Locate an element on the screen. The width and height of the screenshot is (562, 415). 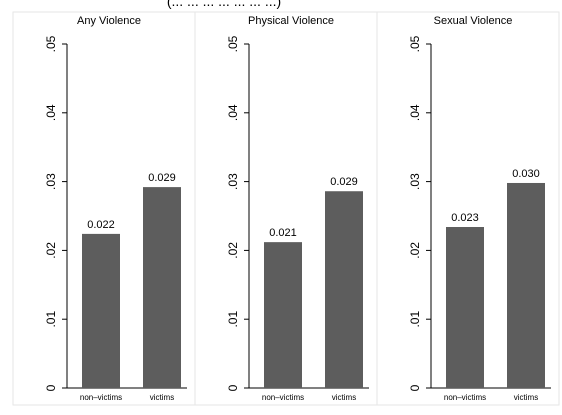
figure-title: (... ... ... ... ... ... ...) is located at coordinates (224, 4).